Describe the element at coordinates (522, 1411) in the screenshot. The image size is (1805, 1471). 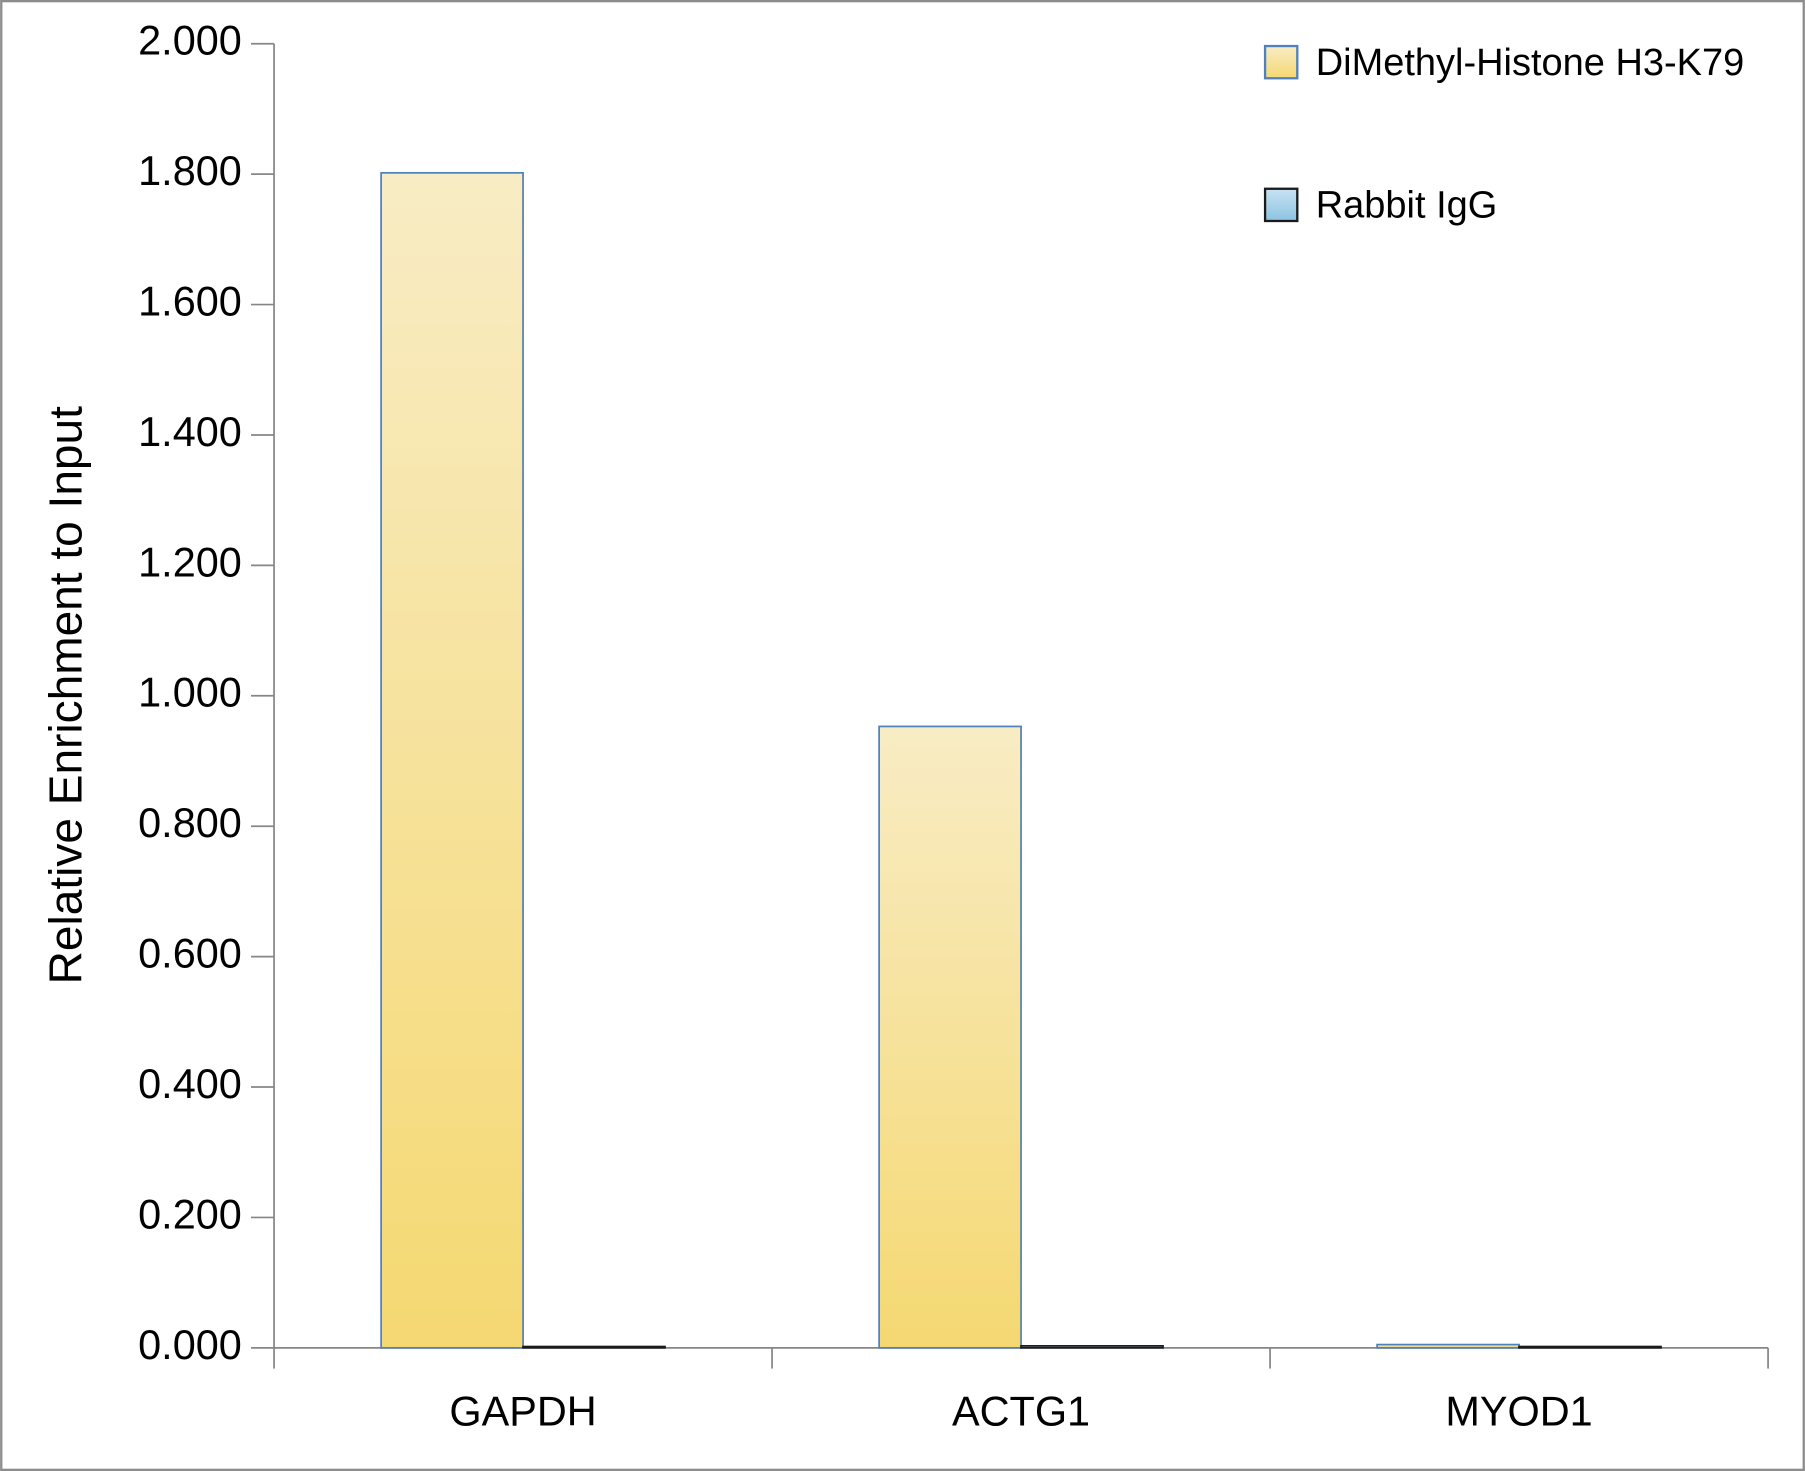
I see `x-tick-label: GAPDH` at that location.